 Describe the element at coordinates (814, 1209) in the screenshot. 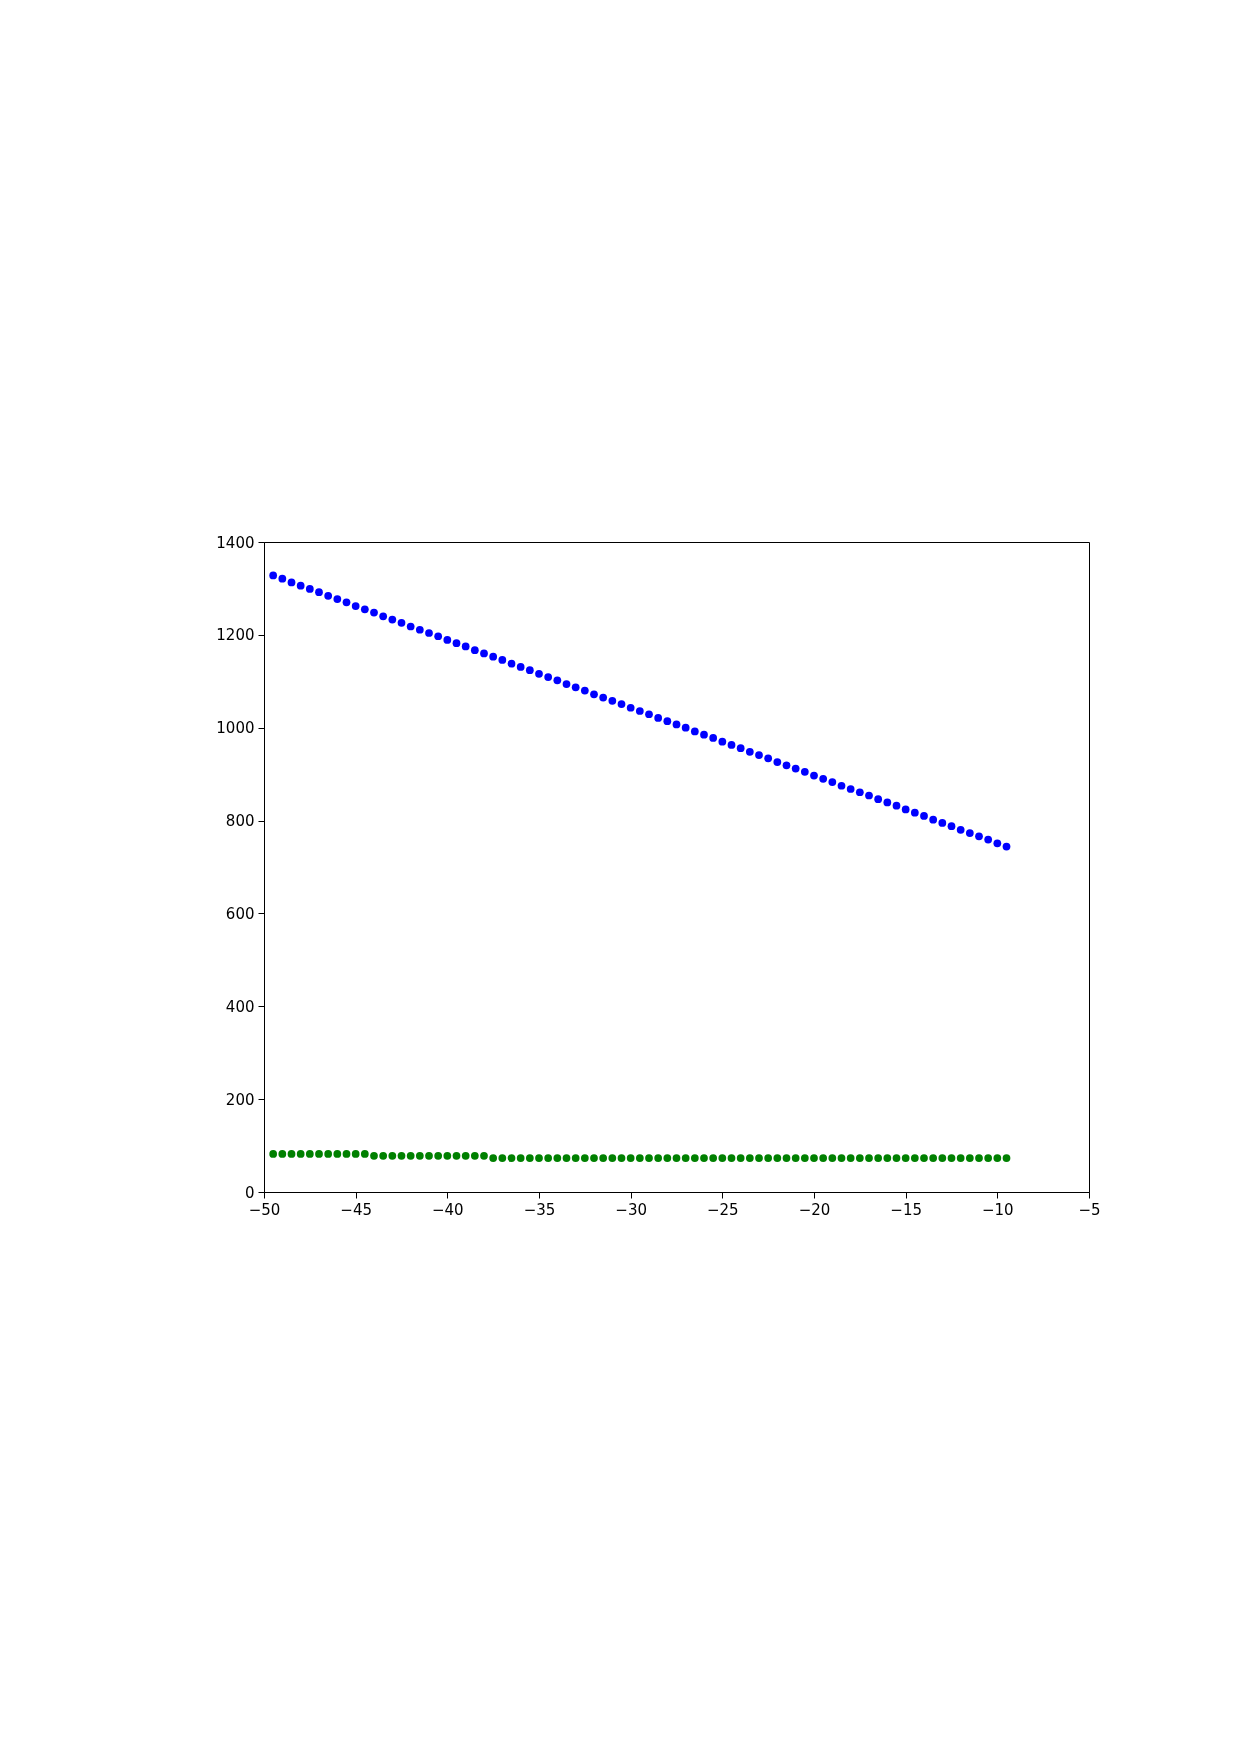

I see `x-tick-label: −20` at that location.